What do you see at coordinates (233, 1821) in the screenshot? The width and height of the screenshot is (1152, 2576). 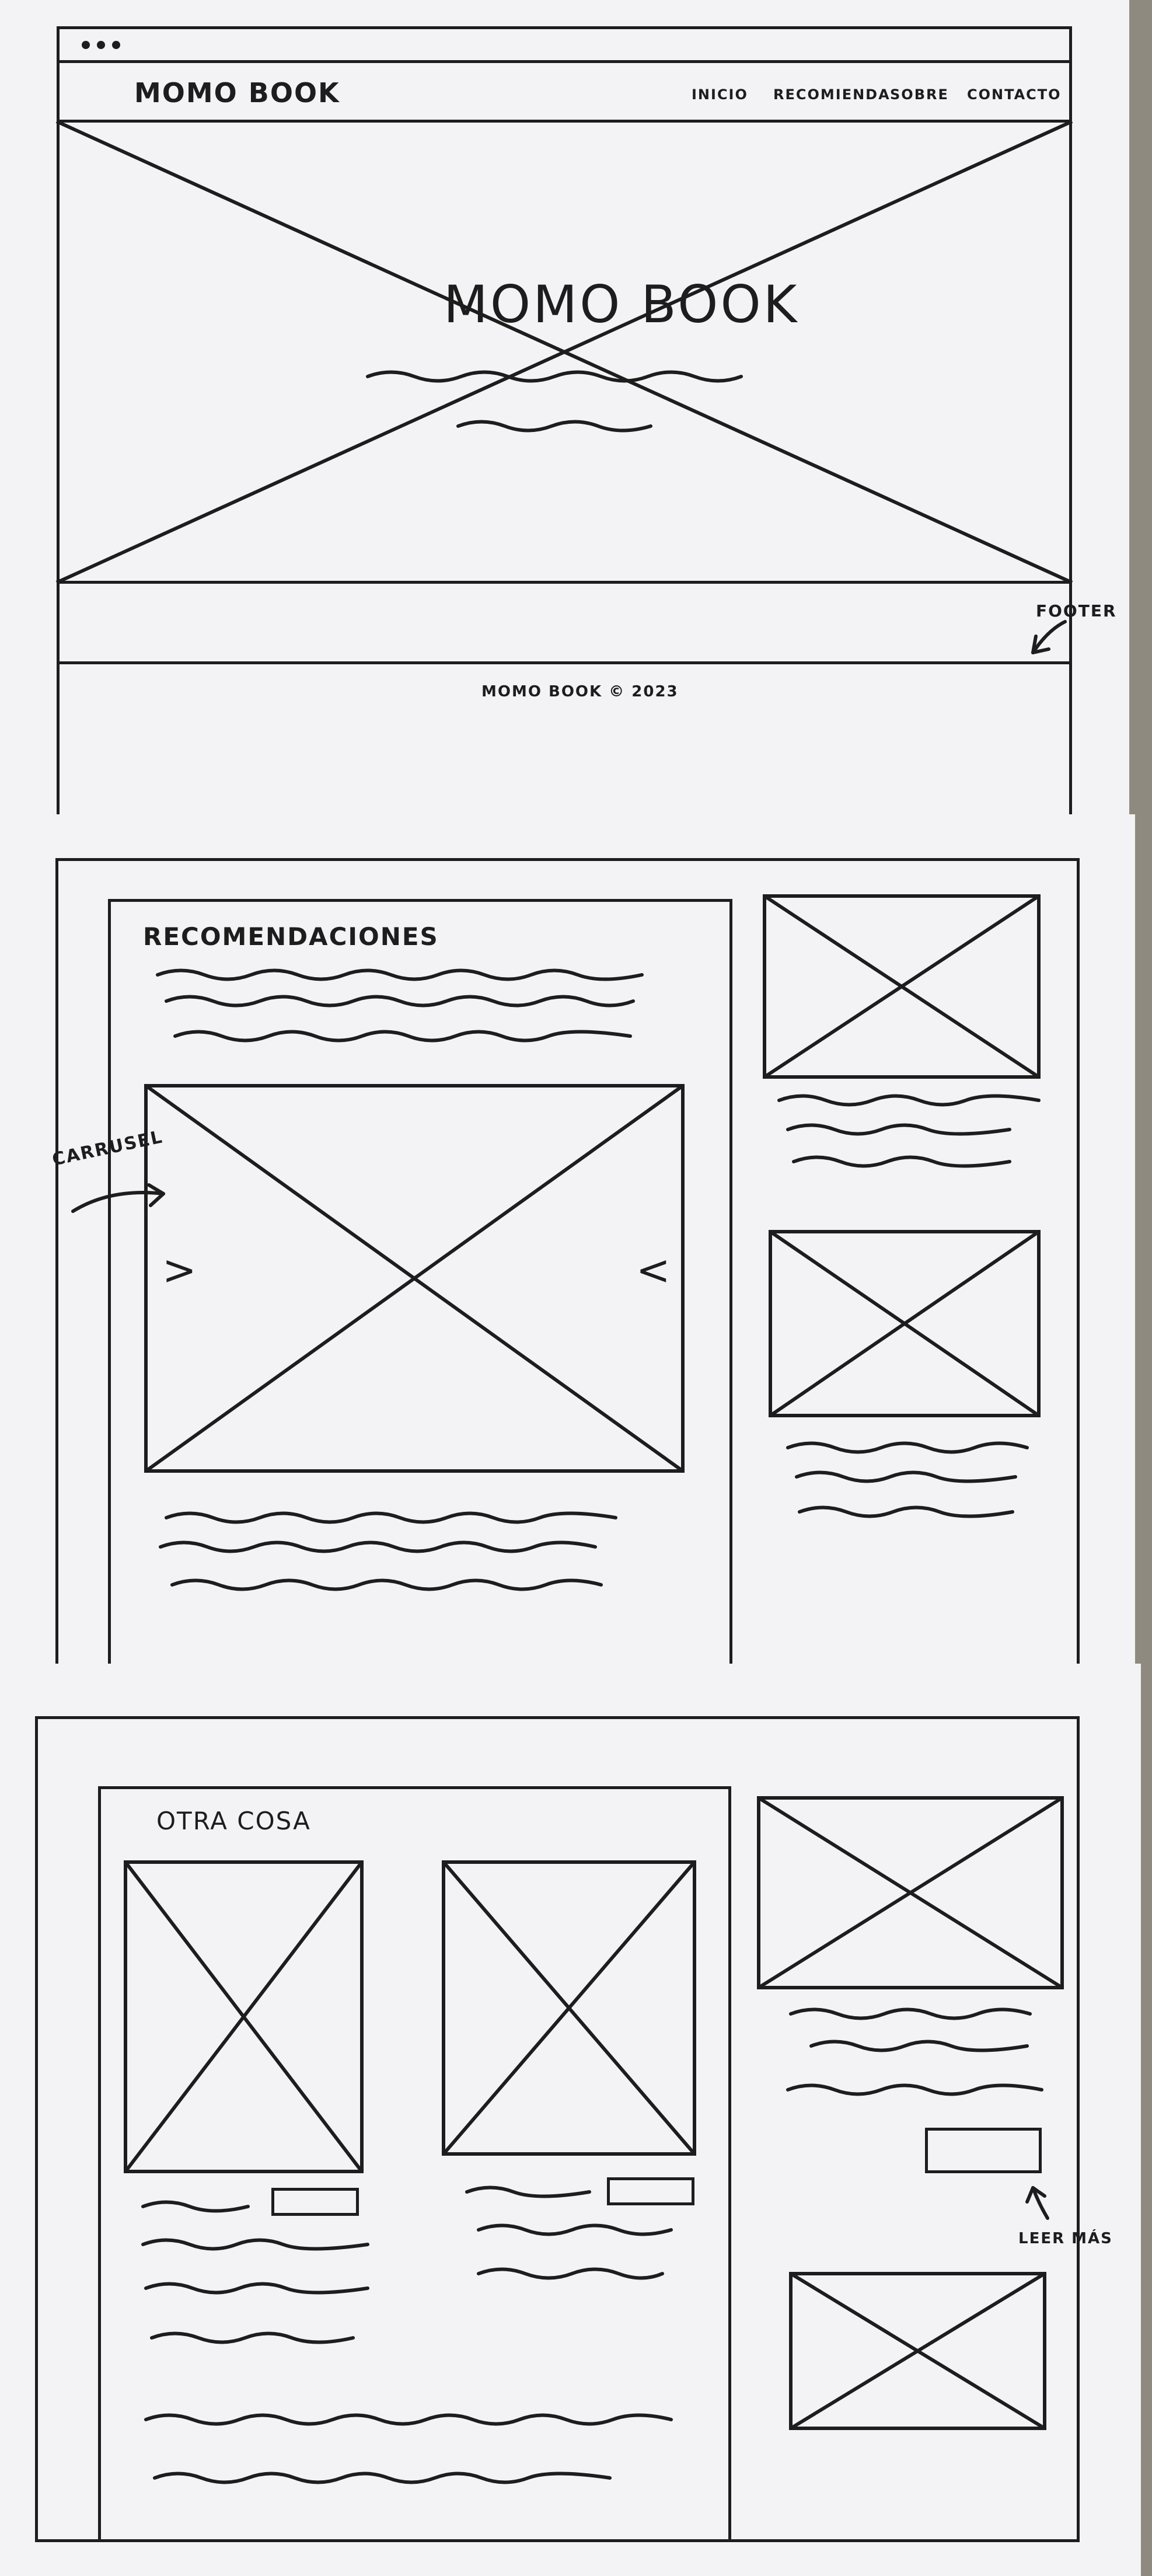 I see `otra-cosa-title: OTRA COSA` at bounding box center [233, 1821].